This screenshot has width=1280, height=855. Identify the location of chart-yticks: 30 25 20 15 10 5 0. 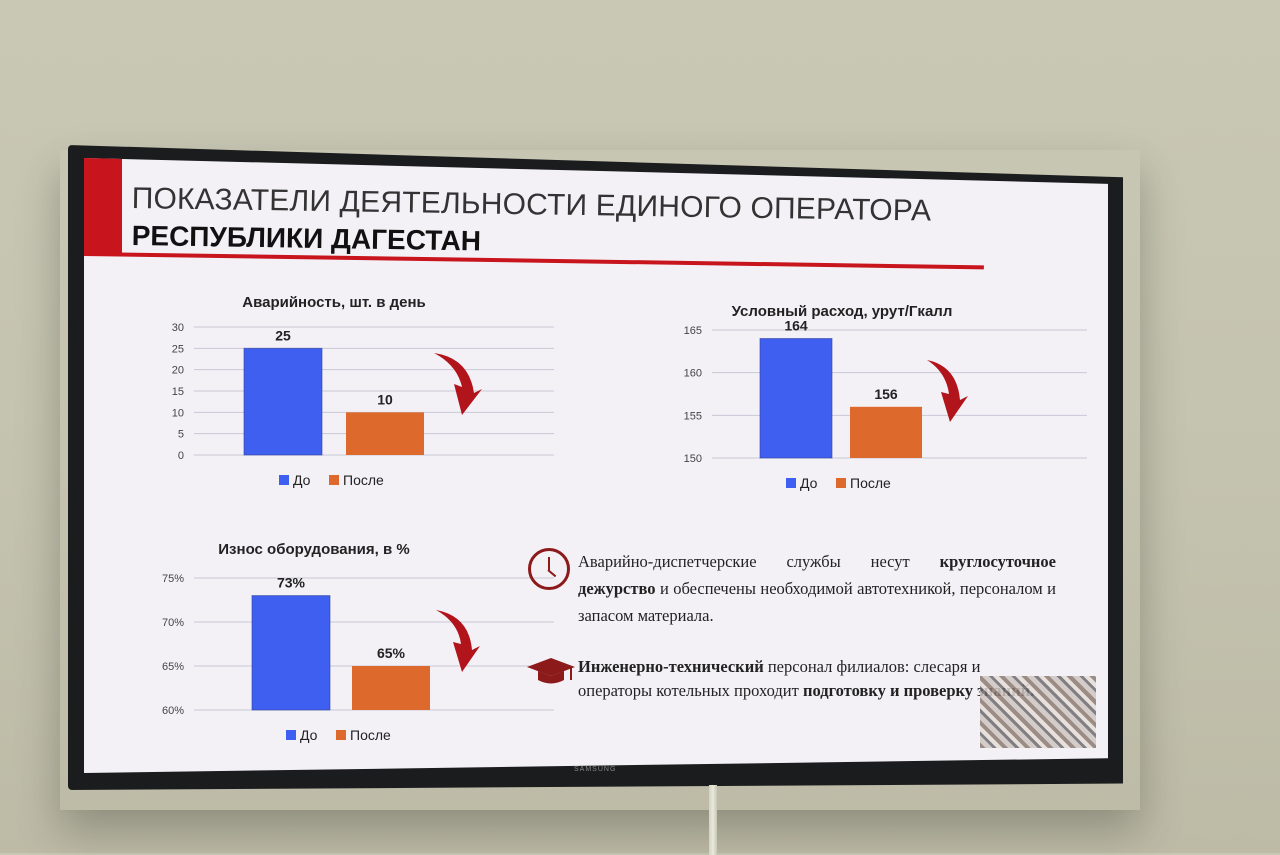
(178, 392).